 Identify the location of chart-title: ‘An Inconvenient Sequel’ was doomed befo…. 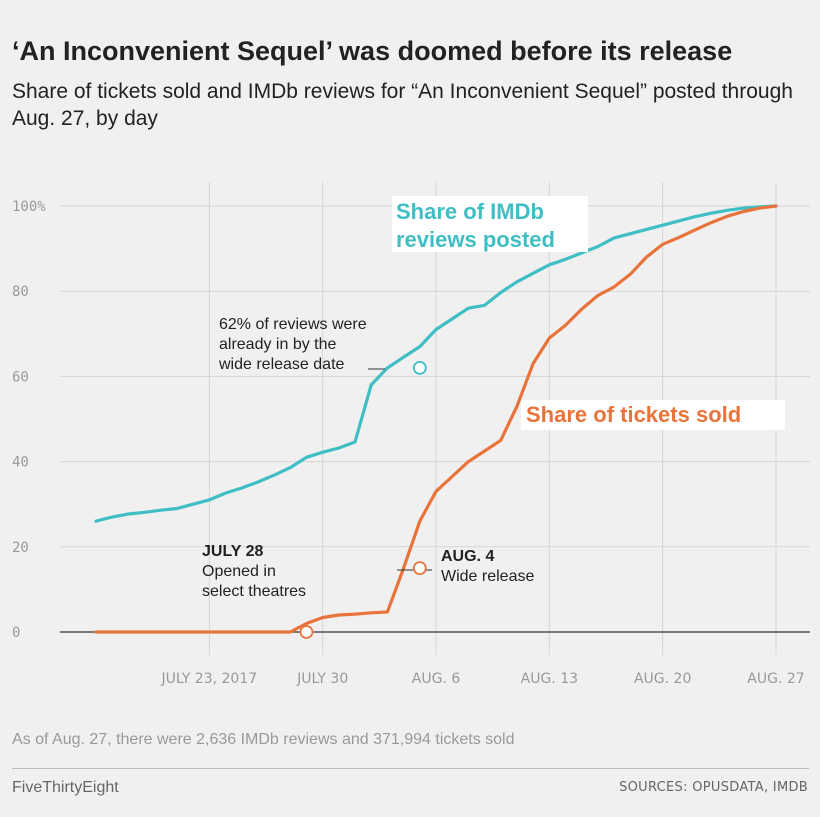
(372, 51).